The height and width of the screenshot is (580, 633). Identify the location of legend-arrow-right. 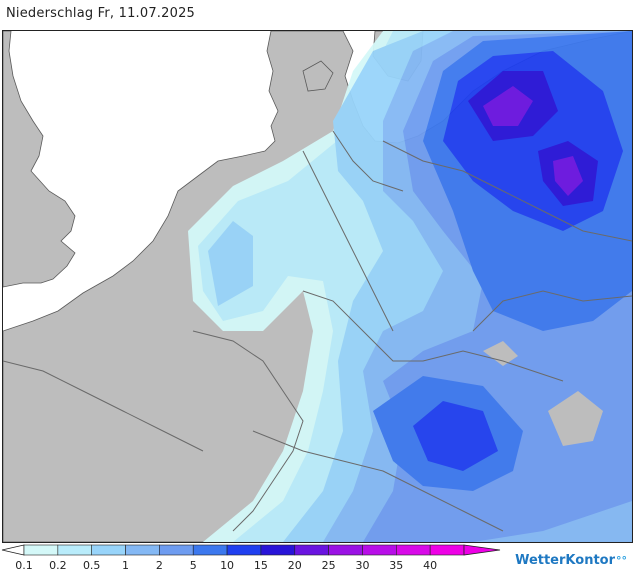
(482, 550).